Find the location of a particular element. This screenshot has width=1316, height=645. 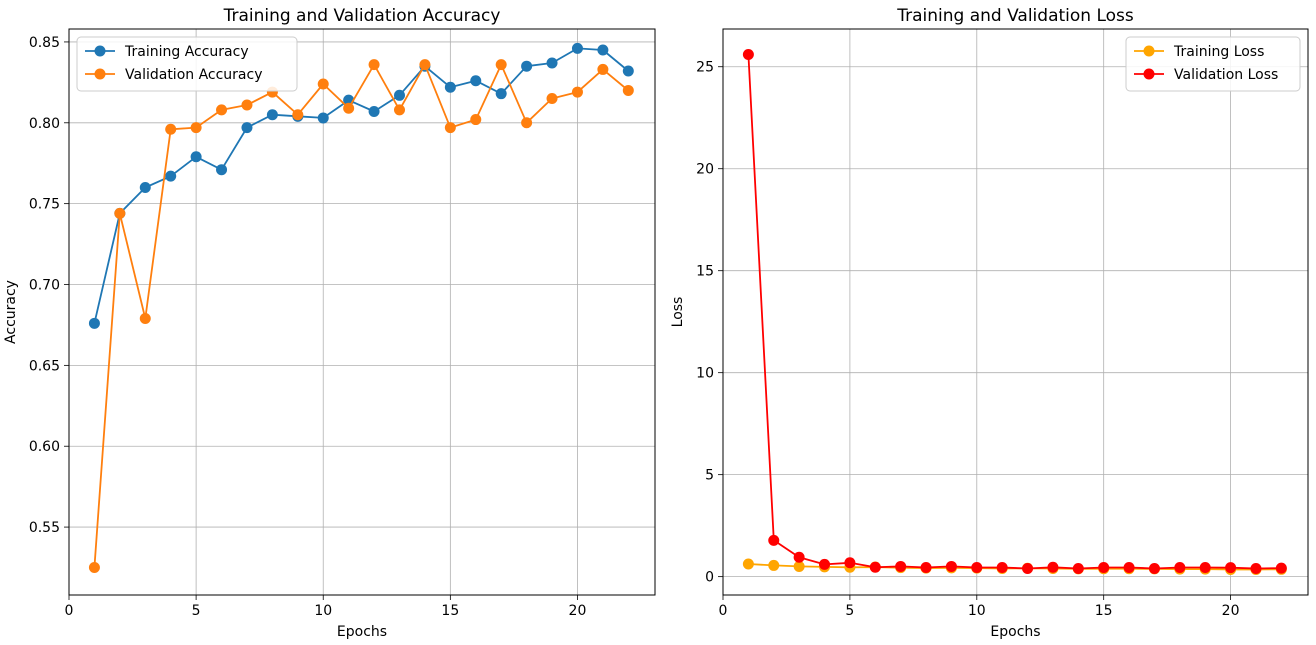

y-tick-label: 0.80 is located at coordinates (44, 124).